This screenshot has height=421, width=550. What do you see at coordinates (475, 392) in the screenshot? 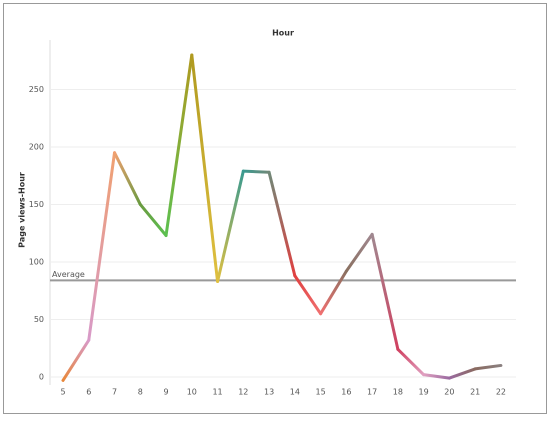
I see `x-tick-label: 21` at bounding box center [475, 392].